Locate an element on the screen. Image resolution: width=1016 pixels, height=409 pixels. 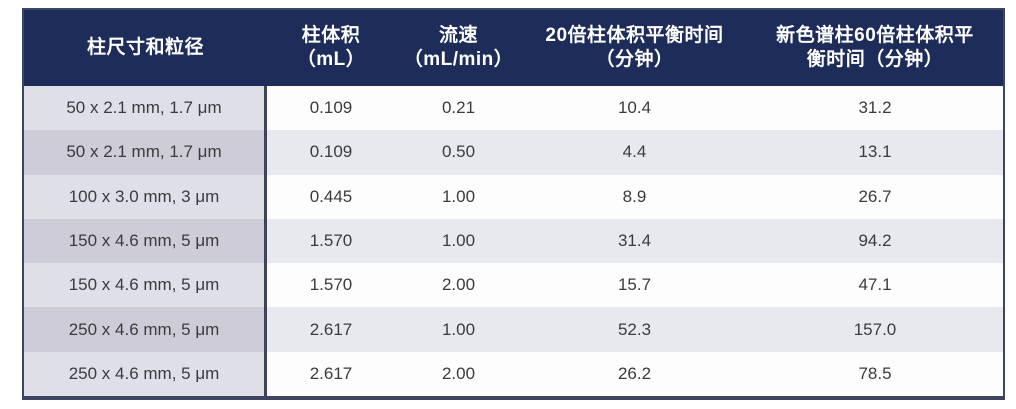
cell-20x-time: 4.4 is located at coordinates (634, 152).